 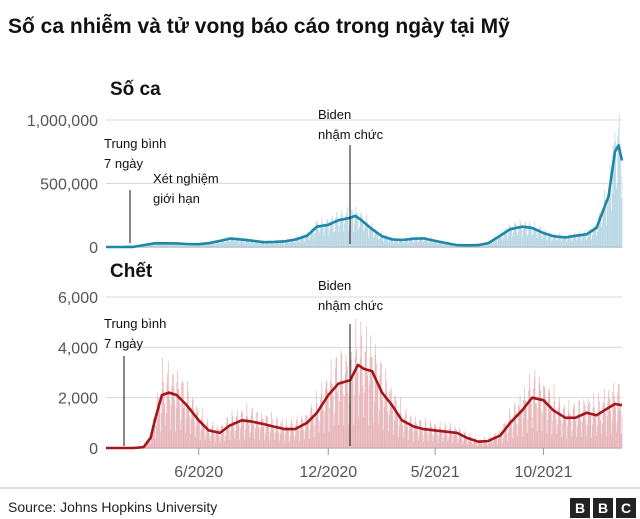 I want to click on deaths-average-line, so click(x=364, y=406).